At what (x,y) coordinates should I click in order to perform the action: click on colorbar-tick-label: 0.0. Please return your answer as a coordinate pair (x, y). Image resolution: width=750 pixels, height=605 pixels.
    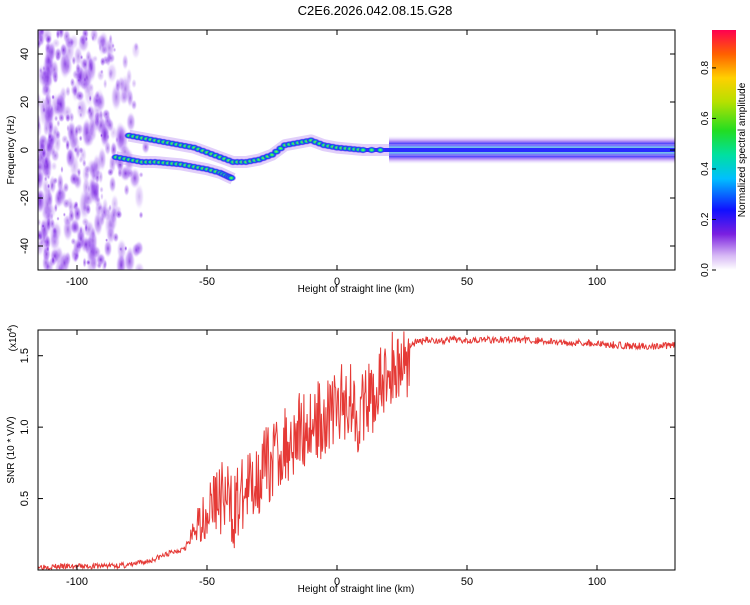
    Looking at the image, I should click on (705, 270).